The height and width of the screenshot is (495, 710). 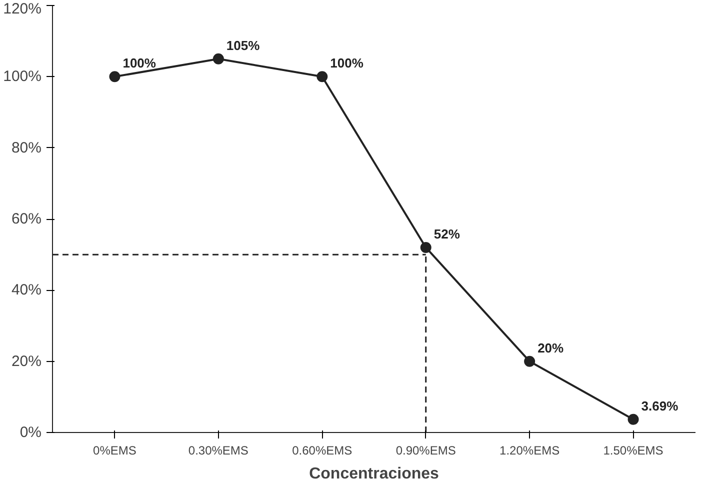 What do you see at coordinates (31, 432) in the screenshot?
I see `y-tick-label: 0%` at bounding box center [31, 432].